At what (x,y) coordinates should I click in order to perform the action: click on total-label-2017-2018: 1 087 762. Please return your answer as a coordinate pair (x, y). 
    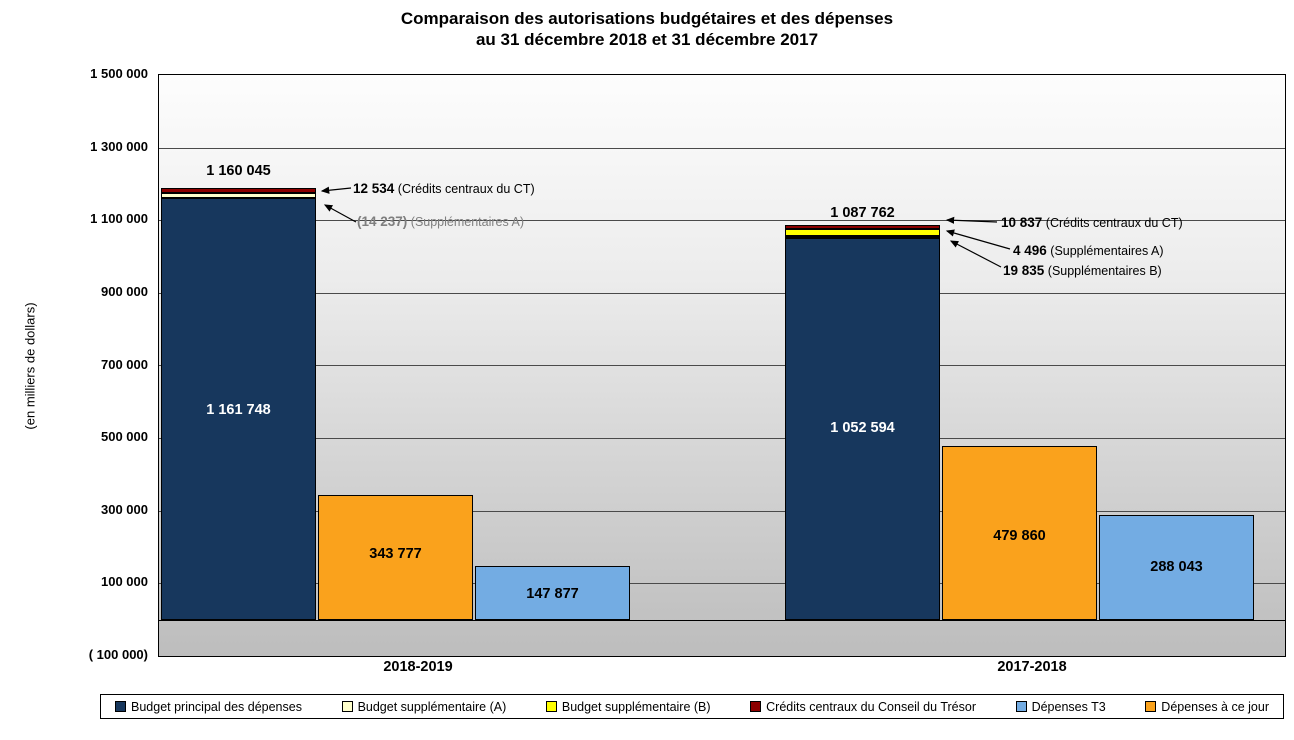
    Looking at the image, I should click on (862, 213).